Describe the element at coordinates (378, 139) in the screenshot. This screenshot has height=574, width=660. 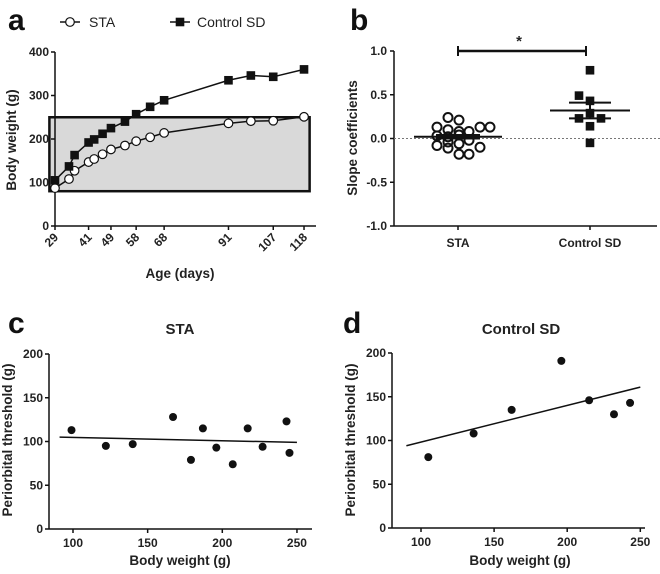
I see `y-tick-label: 0.0` at that location.